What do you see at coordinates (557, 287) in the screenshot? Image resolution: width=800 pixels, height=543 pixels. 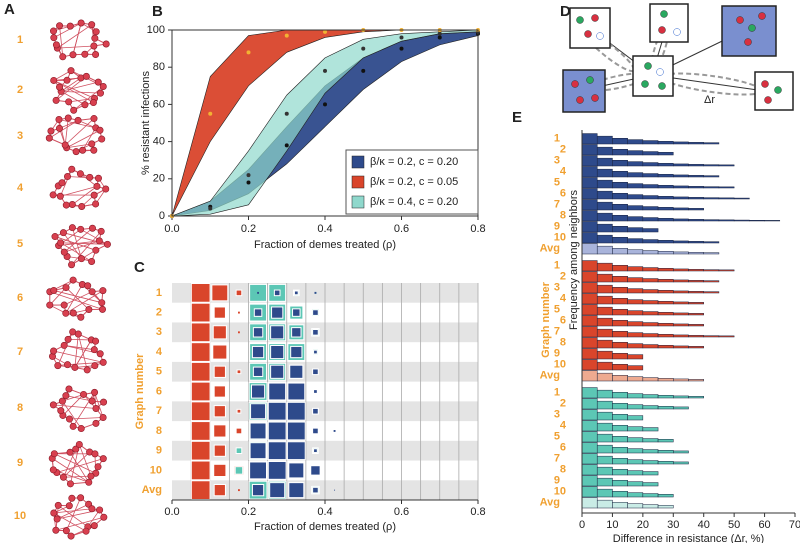 I see `row-label: 3` at bounding box center [557, 287].